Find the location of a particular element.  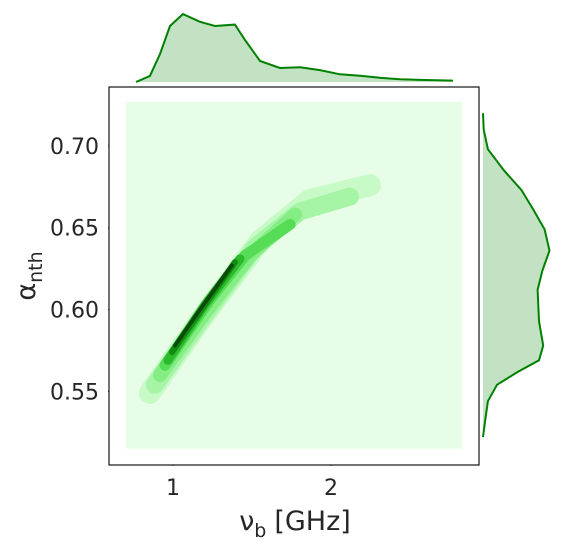

top-marginal-area is located at coordinates (294, 48).